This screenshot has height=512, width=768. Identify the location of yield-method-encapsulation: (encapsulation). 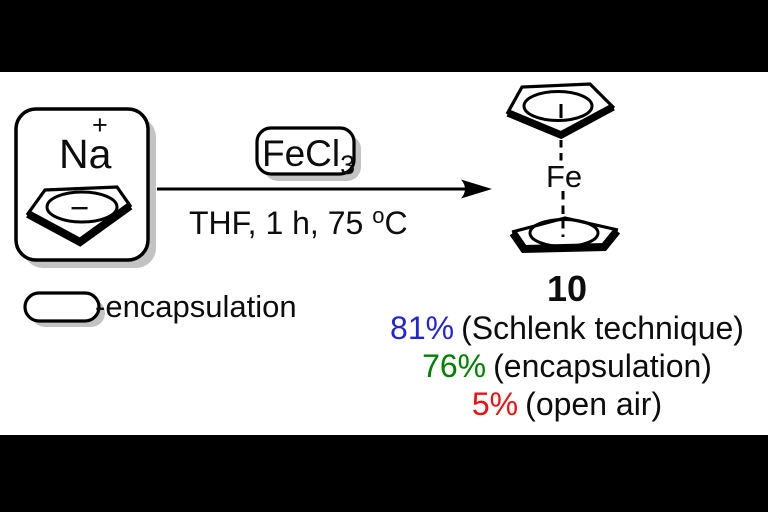
(602, 366).